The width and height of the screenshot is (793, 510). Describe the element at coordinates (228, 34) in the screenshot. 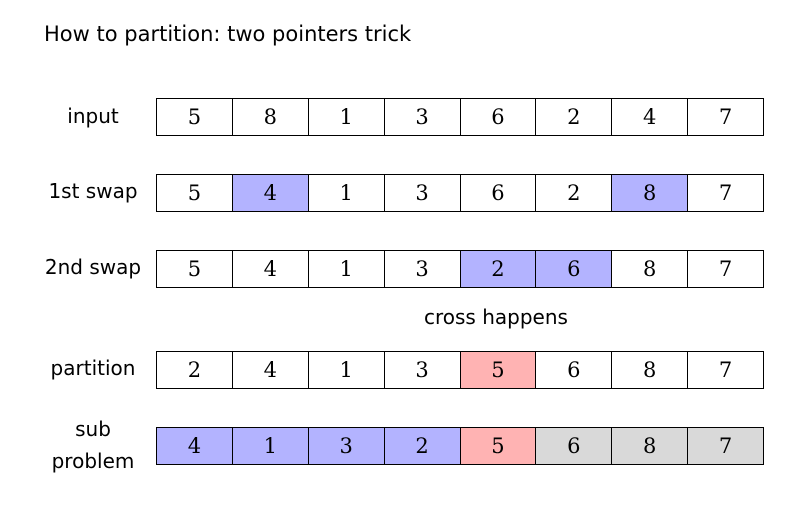

I see `diagram-title: How to partition: two pointers trick` at that location.